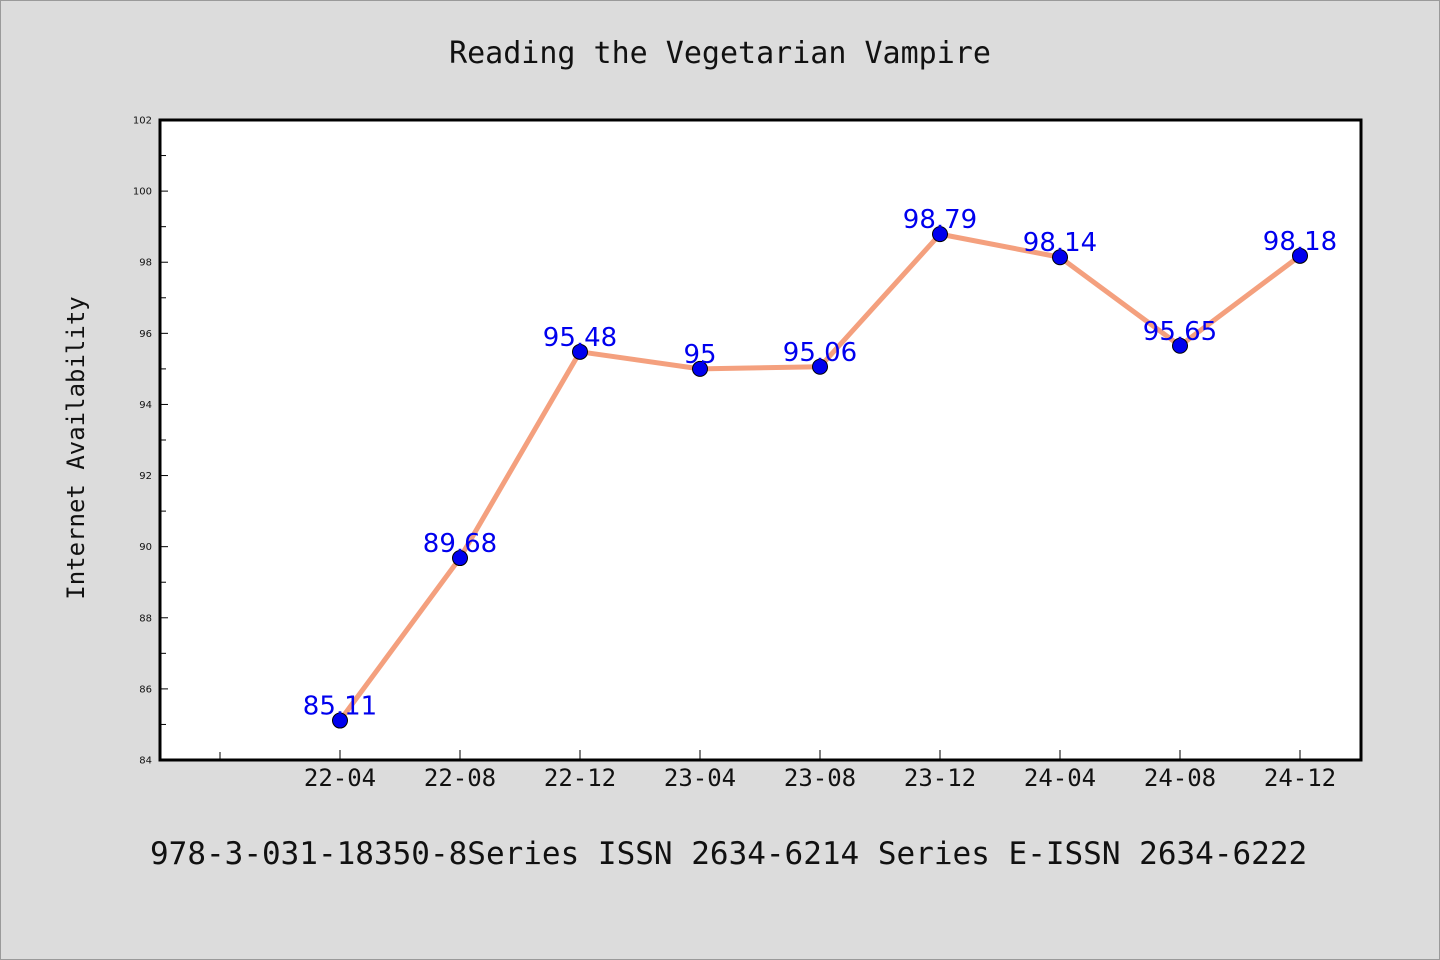  I want to click on y-tick-label: 94, so click(145, 405).